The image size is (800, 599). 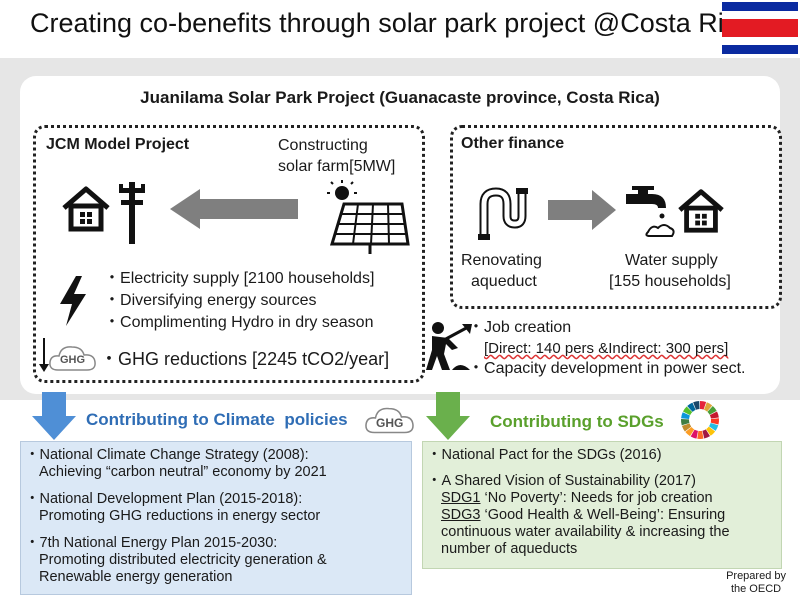 I want to click on solar-label-line1: Constructing, so click(x=323, y=145).